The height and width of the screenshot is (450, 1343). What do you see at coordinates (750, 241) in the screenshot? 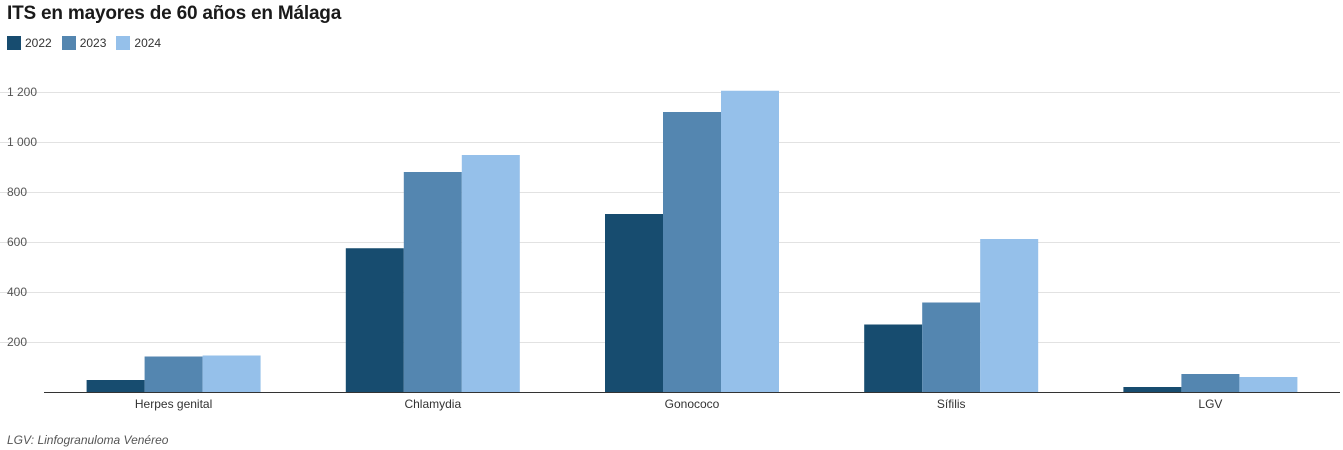
I see `bar-gonococo-2024` at bounding box center [750, 241].